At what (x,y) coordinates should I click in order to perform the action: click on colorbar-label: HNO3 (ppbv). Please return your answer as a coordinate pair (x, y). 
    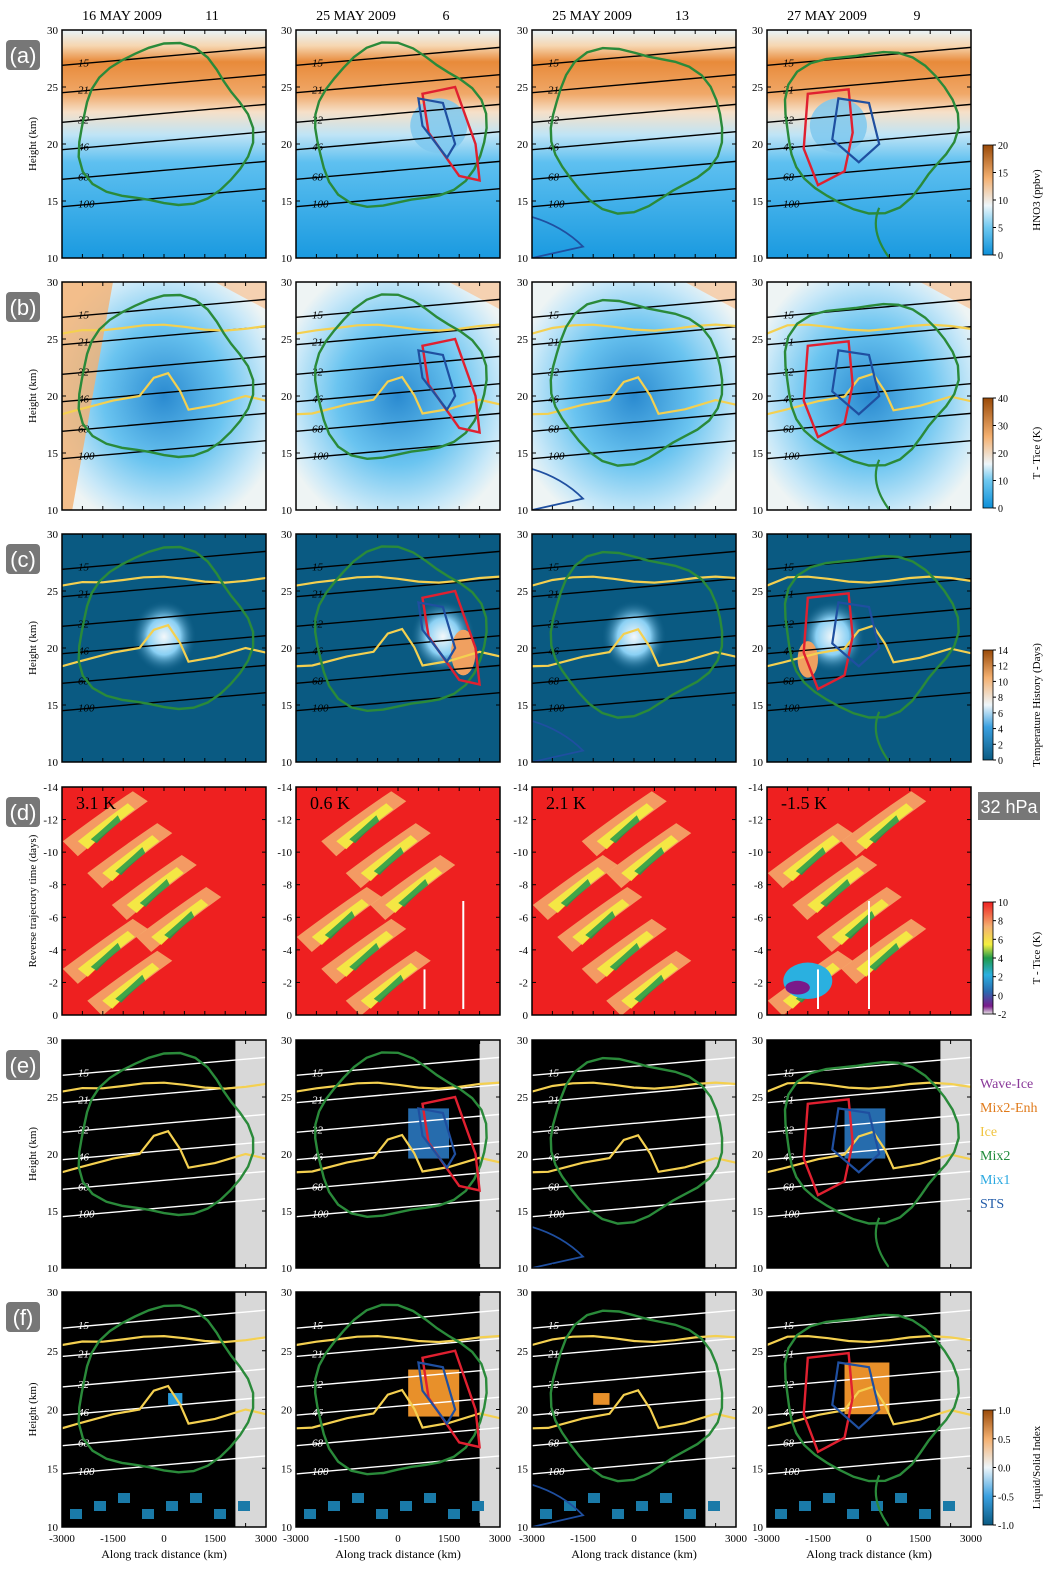
    Looking at the image, I should click on (1037, 200).